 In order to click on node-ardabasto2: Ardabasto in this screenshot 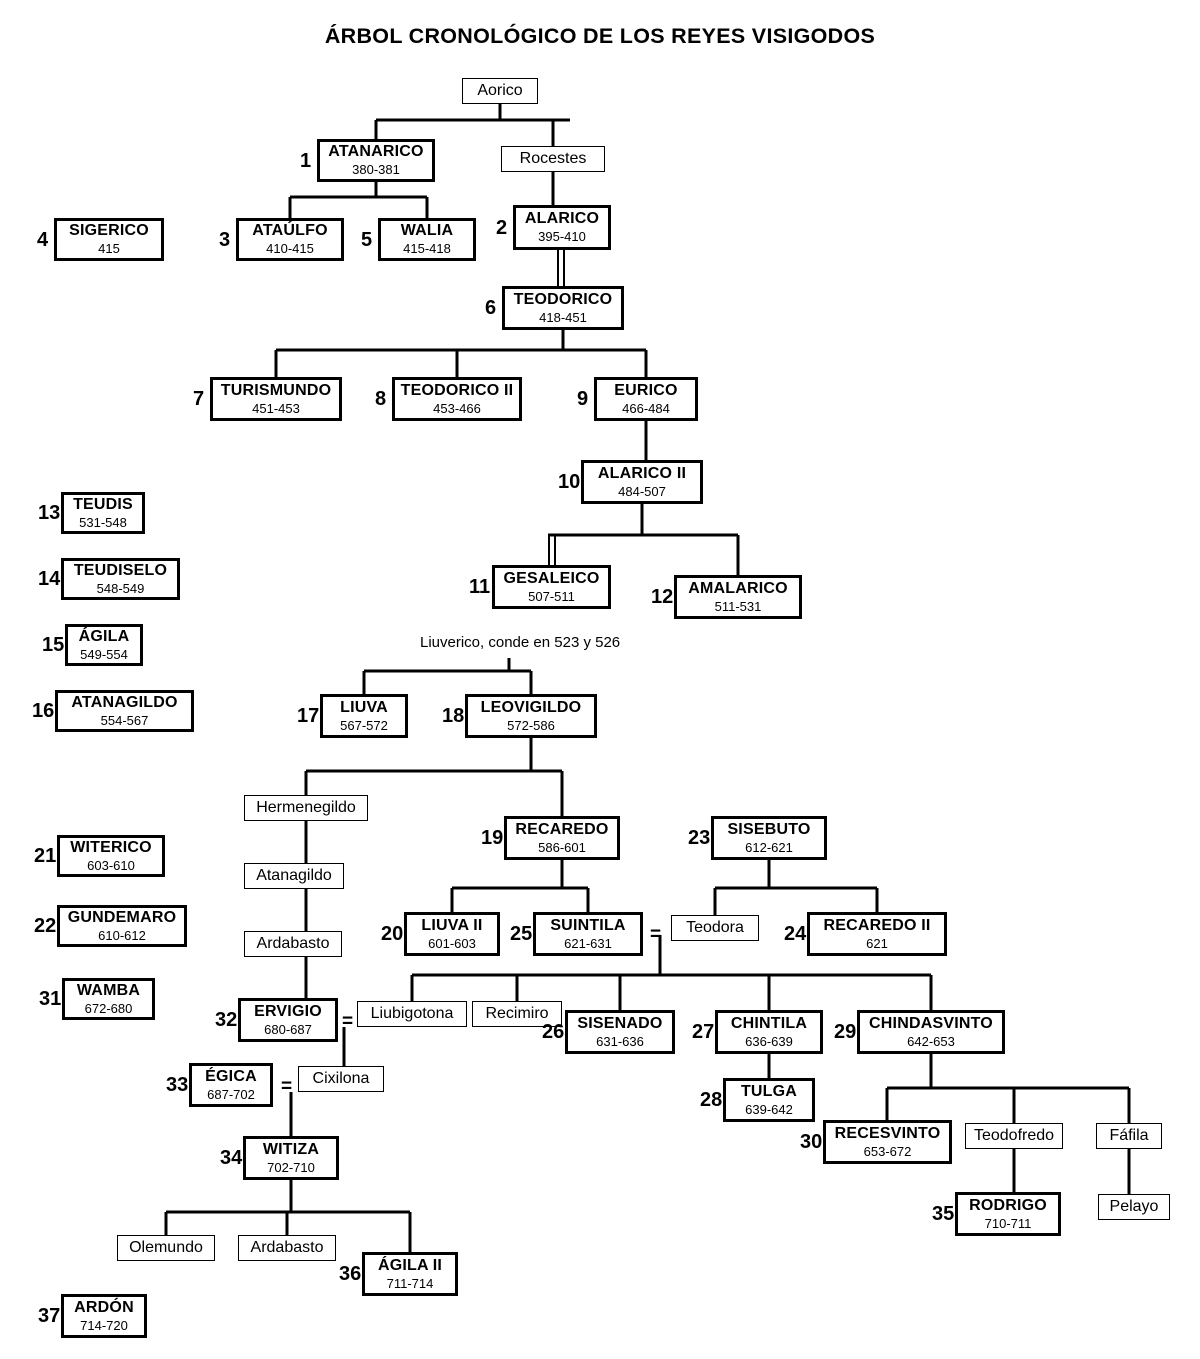, I will do `click(287, 1248)`.